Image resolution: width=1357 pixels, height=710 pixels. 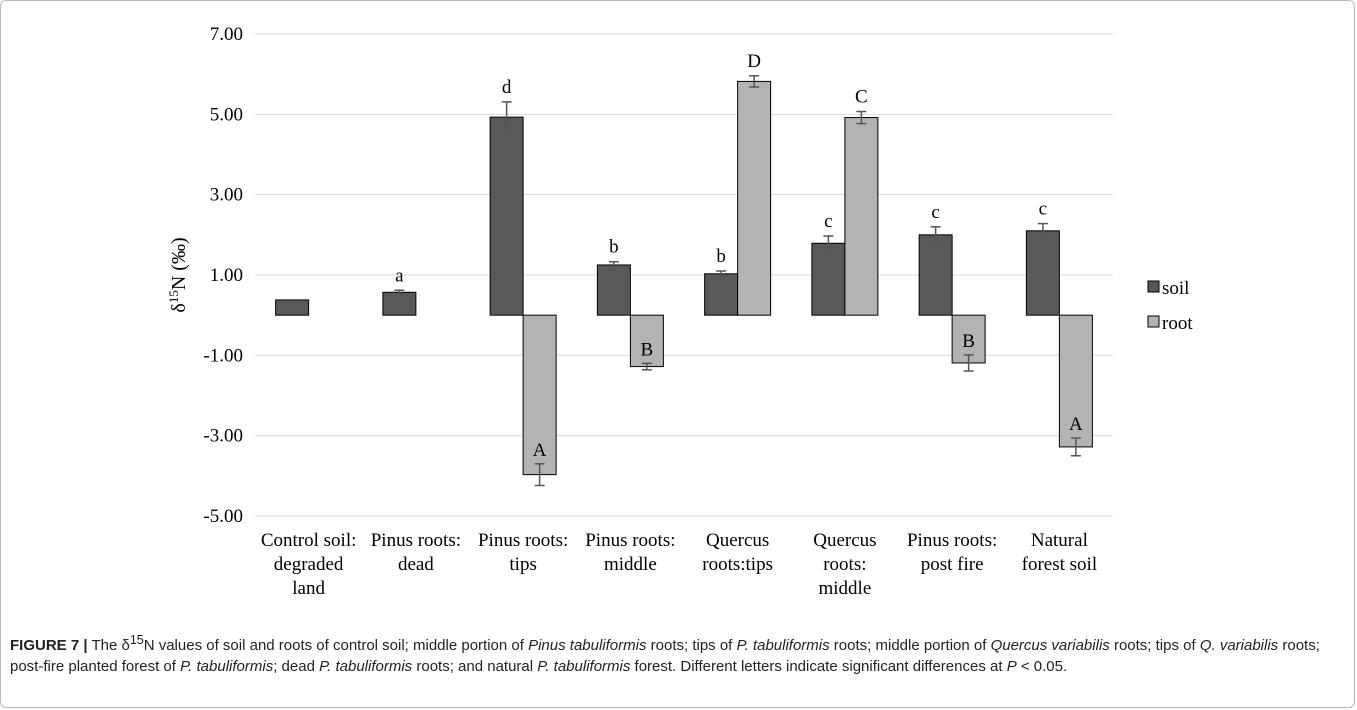 I want to click on y-tick-label: -5.00, so click(x=223, y=516).